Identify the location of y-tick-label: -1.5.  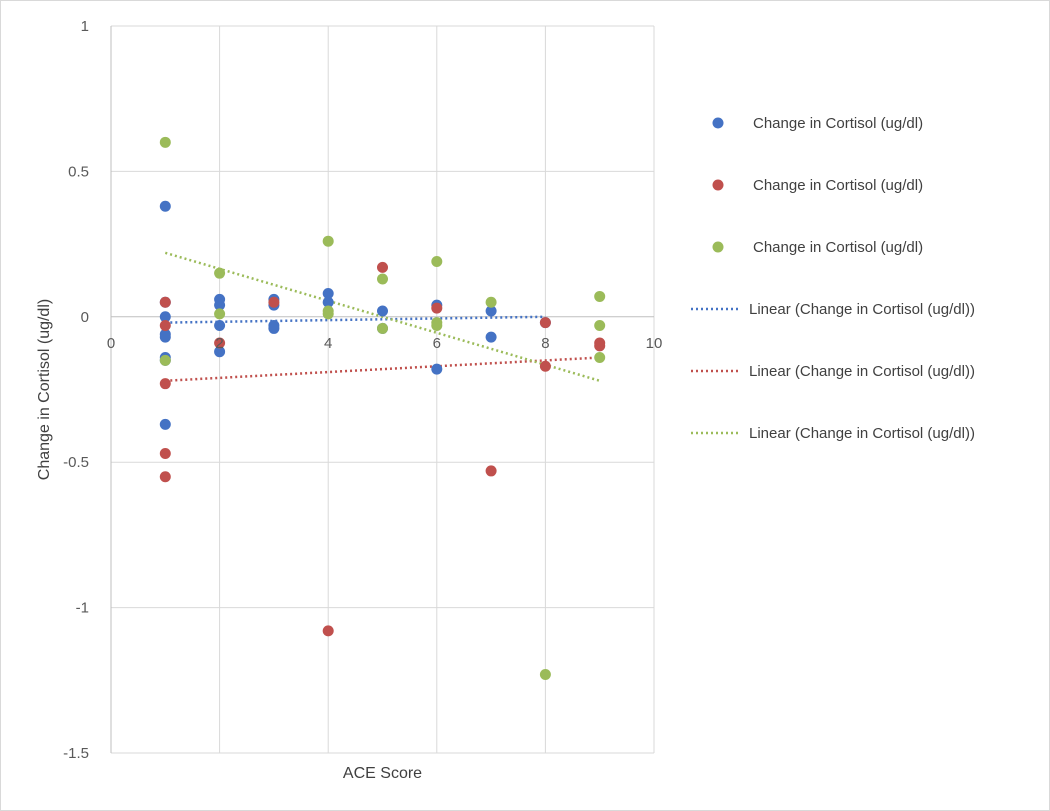
(76, 753).